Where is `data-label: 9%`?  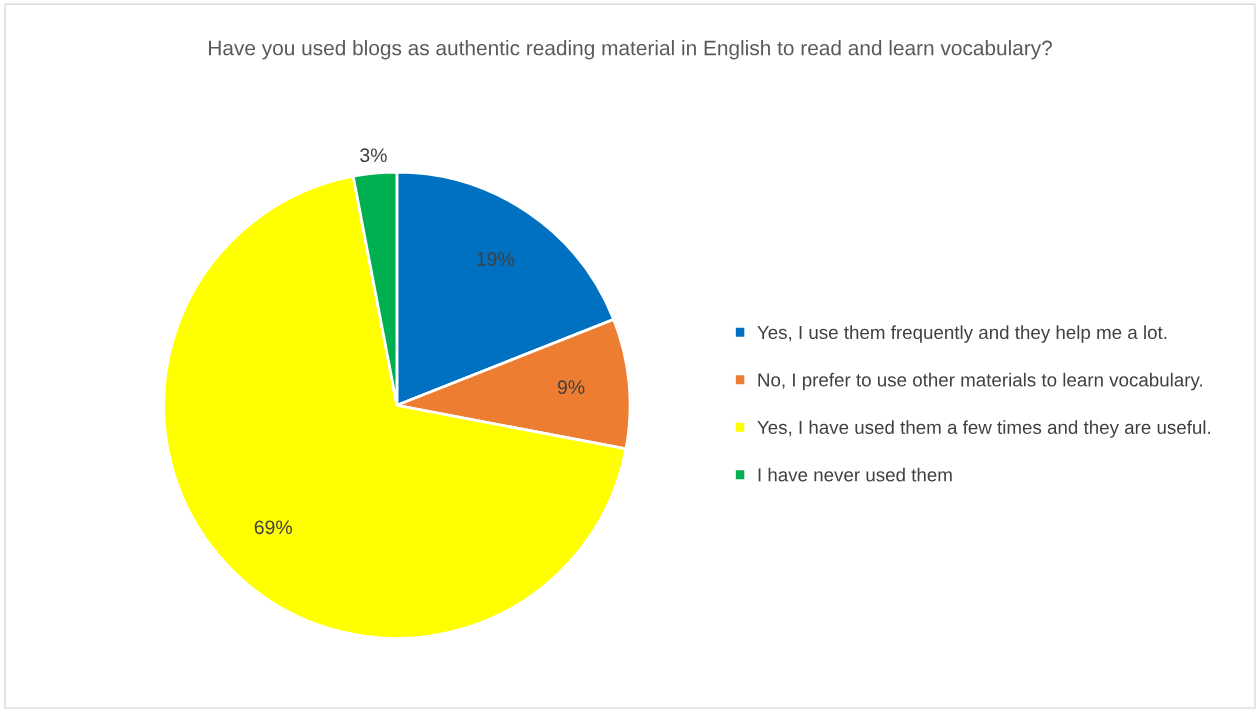 data-label: 9% is located at coordinates (571, 387).